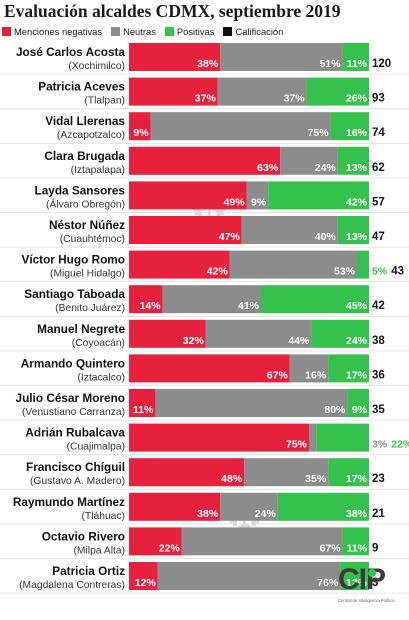 Image resolution: width=409 pixels, height=620 pixels. Describe the element at coordinates (378, 237) in the screenshot. I see `score-label: 47` at that location.